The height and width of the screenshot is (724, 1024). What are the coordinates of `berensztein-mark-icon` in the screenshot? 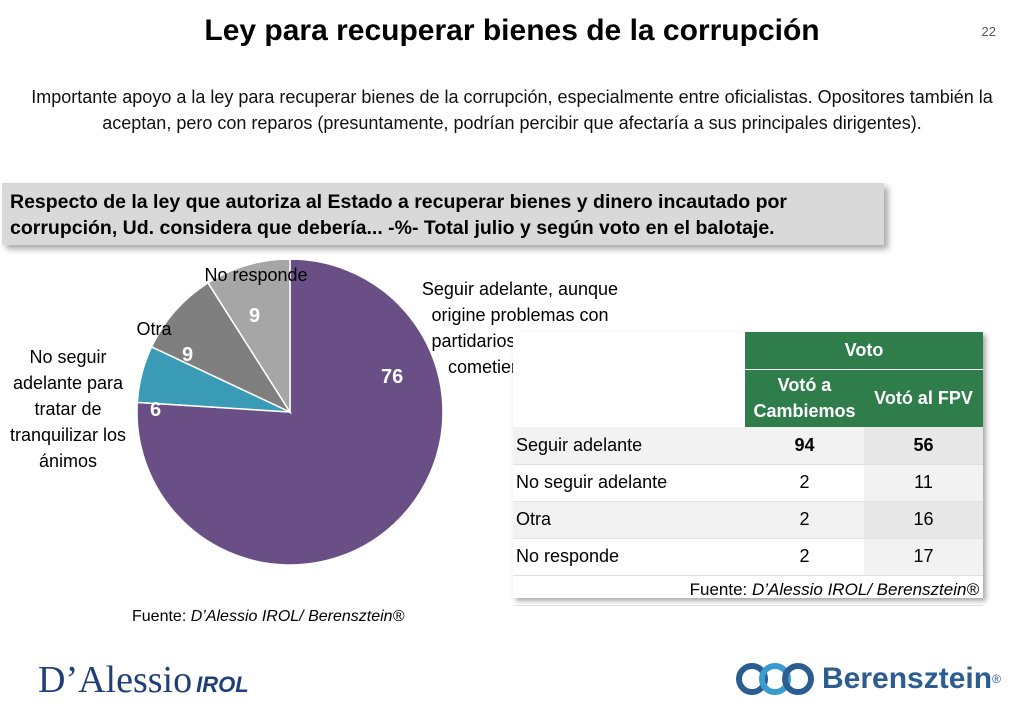 It's located at (775, 679).